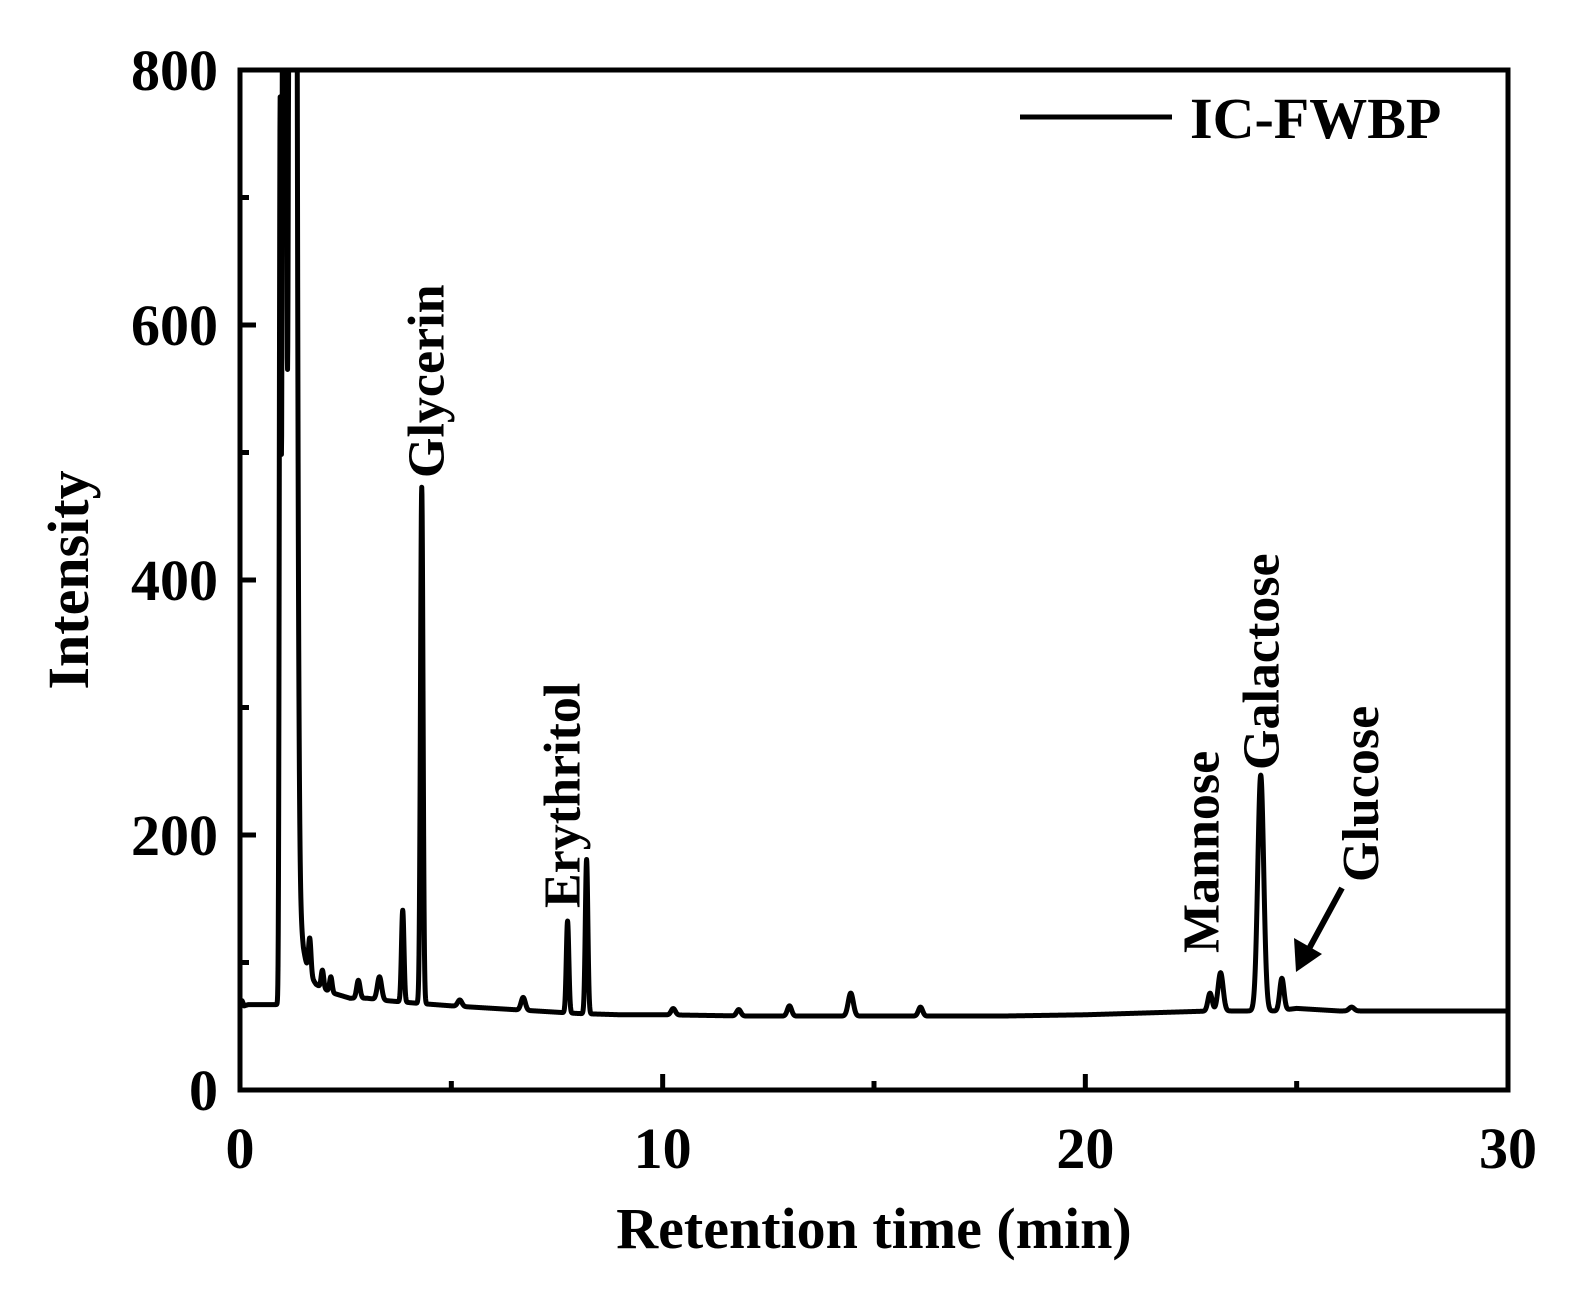  I want to click on x-tick-label: 30, so click(1508, 1148).